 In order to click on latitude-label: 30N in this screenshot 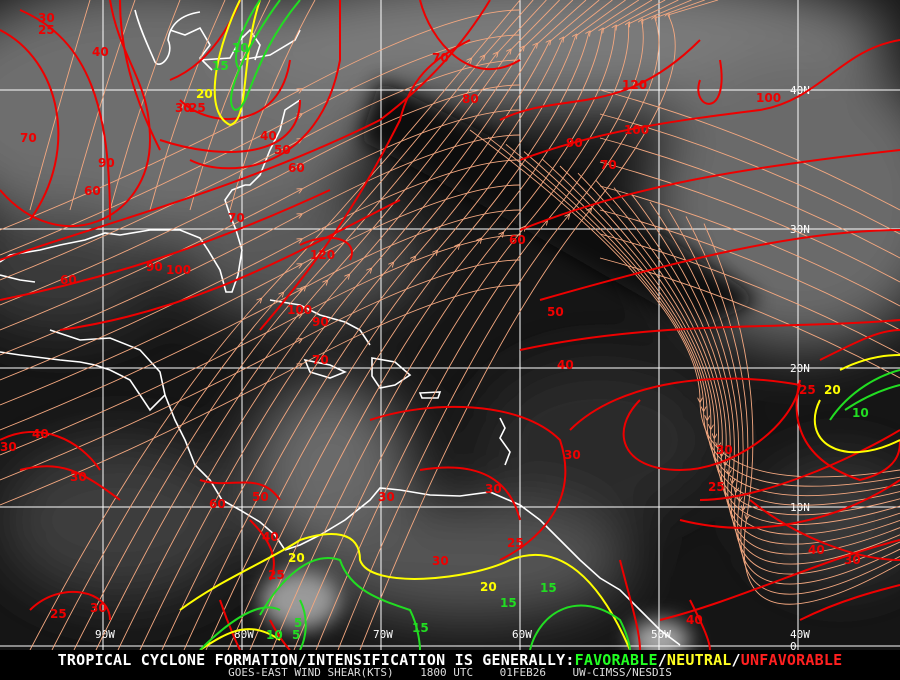, I will do `click(800, 229)`.